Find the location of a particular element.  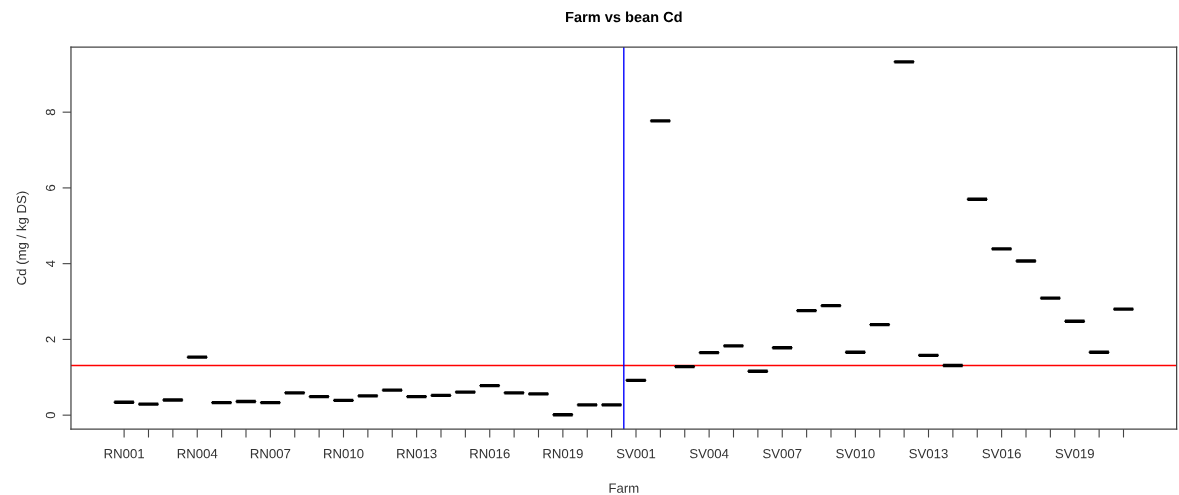

y-axis-title: Cd (mg / kg DS) is located at coordinates (22, 238).